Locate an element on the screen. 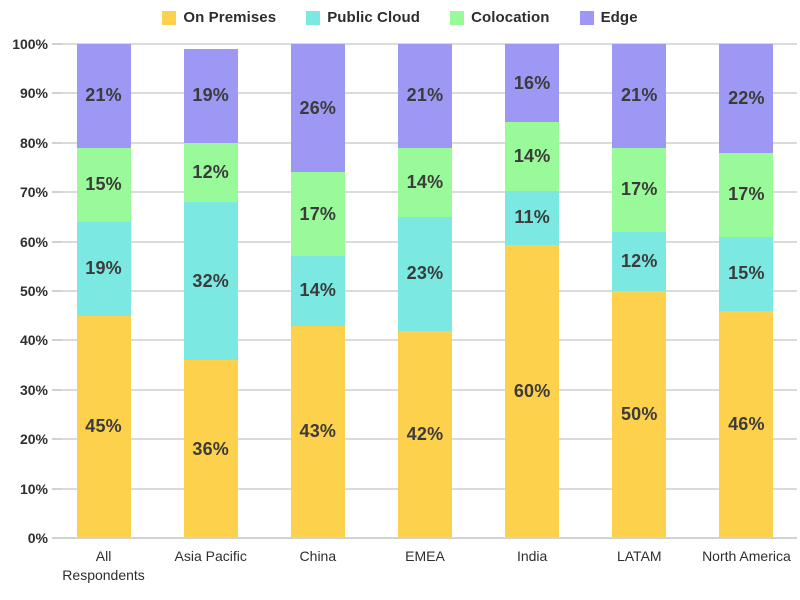 The image size is (800, 600). segment-value-label: 11% is located at coordinates (532, 217).